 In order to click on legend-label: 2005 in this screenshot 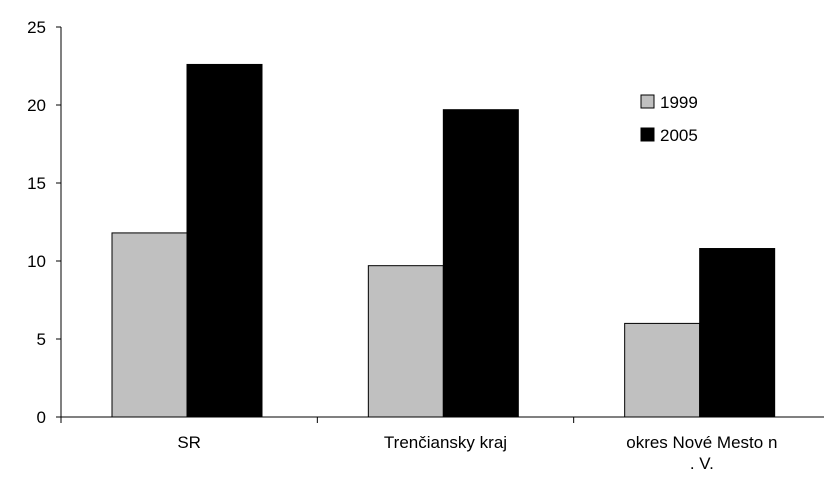, I will do `click(679, 135)`.